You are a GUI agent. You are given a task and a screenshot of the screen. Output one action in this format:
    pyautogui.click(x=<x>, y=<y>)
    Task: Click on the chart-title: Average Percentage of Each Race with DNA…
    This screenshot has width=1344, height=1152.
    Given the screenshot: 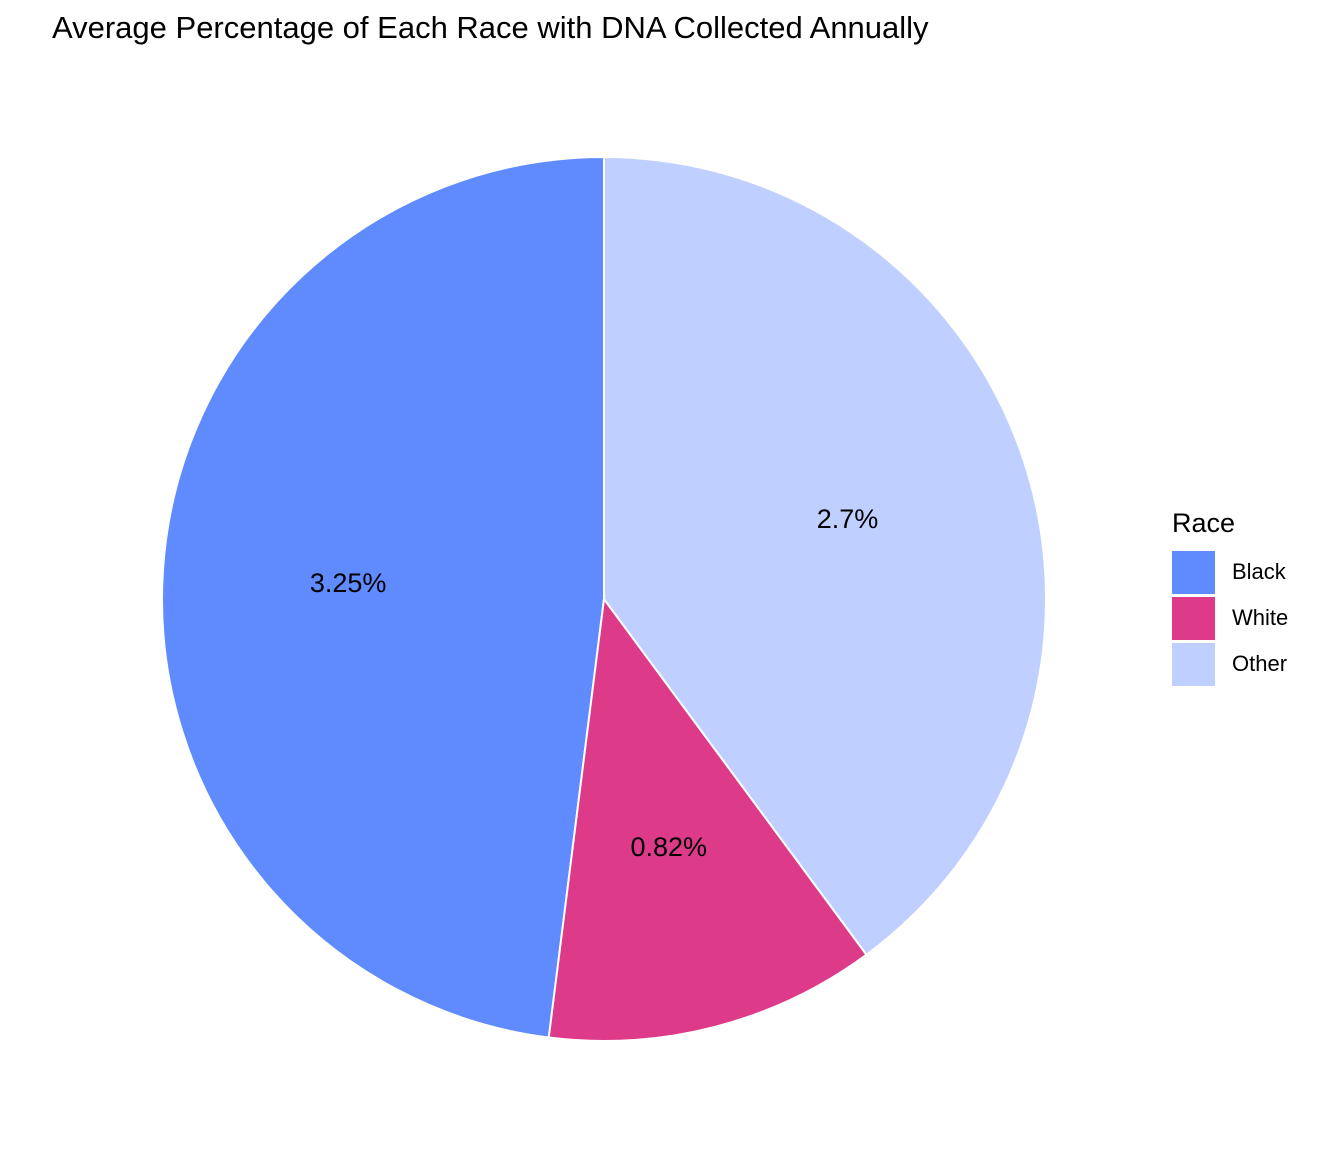 What is the action you would take?
    pyautogui.click(x=490, y=27)
    